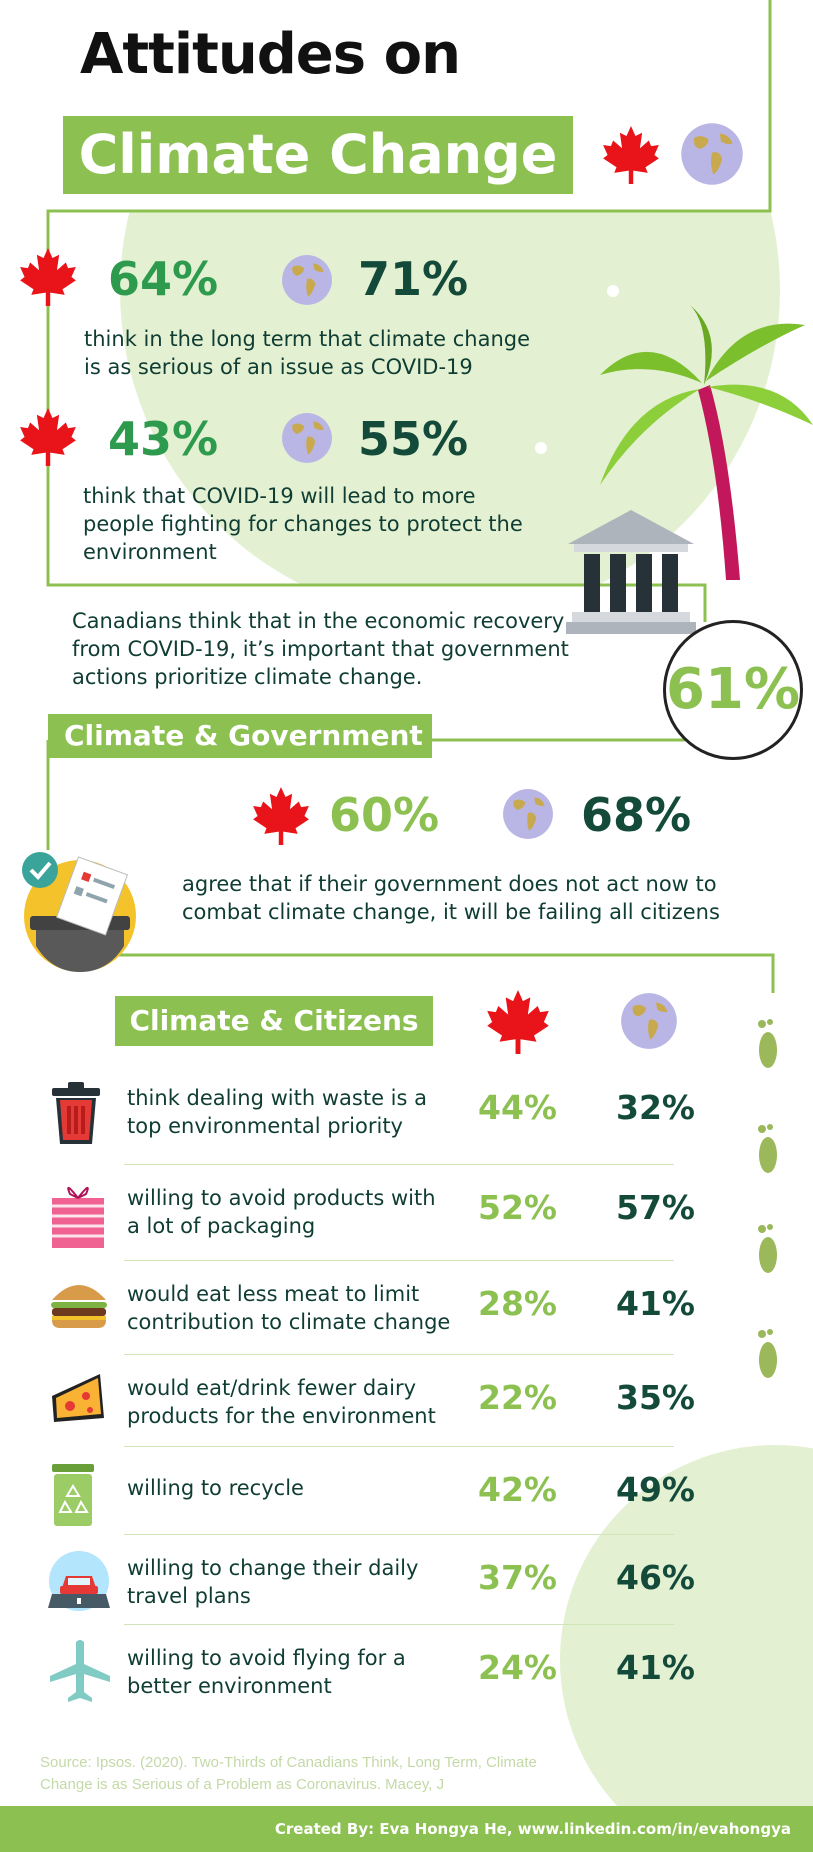 This screenshot has height=1852, width=813. I want to click on row-text-line: willing to avoid flying for a, so click(266, 1658).